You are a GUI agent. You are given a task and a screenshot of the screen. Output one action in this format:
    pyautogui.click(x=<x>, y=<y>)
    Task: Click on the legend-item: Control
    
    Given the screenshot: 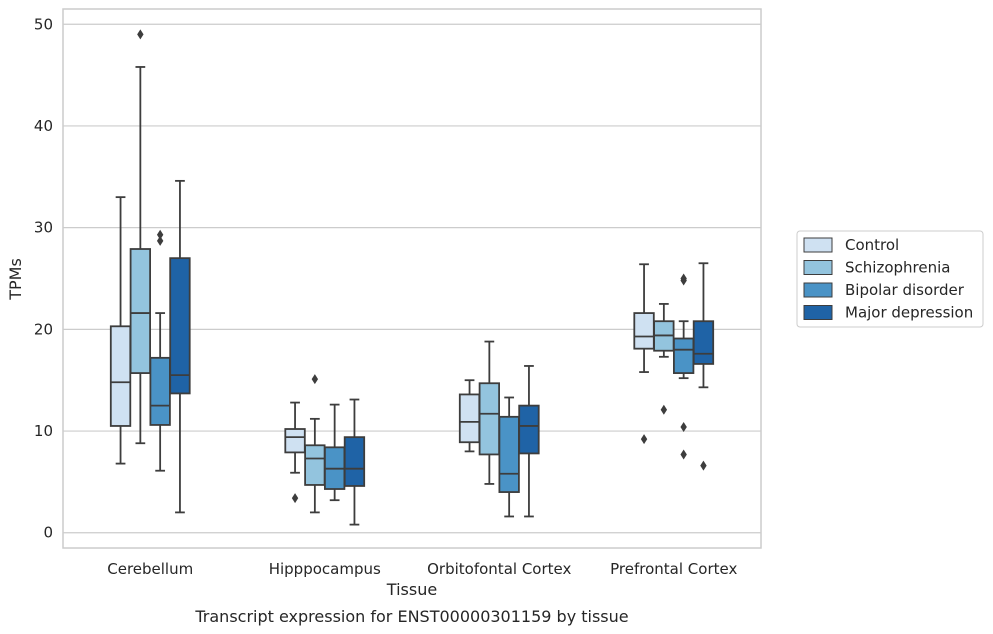 What is the action you would take?
    pyautogui.click(x=851, y=245)
    